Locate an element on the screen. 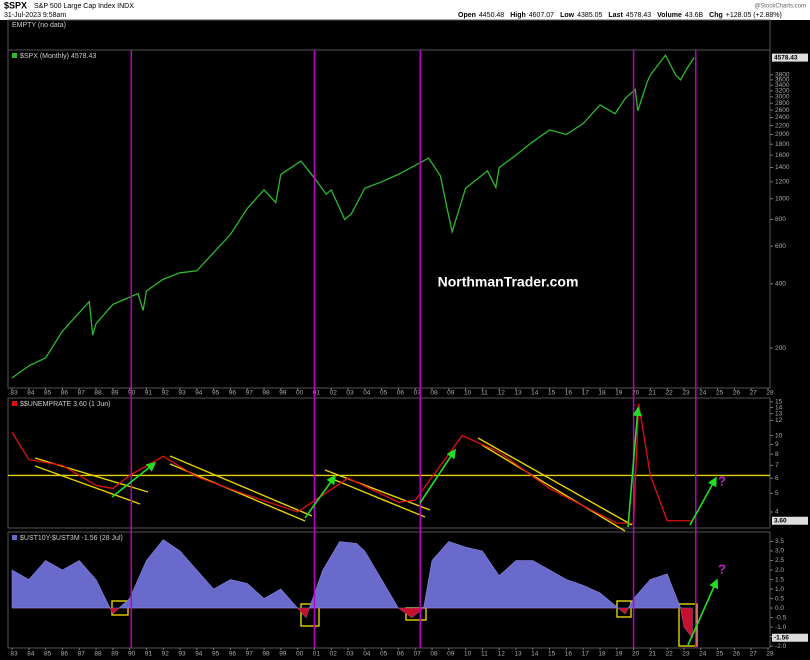  y-tick-label: 3600 is located at coordinates (782, 80).